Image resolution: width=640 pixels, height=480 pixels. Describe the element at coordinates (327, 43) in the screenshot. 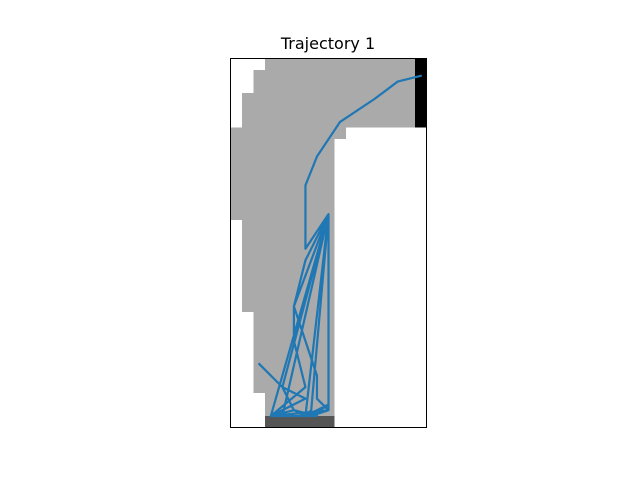

I see `chart-title: Trajectory 1` at that location.